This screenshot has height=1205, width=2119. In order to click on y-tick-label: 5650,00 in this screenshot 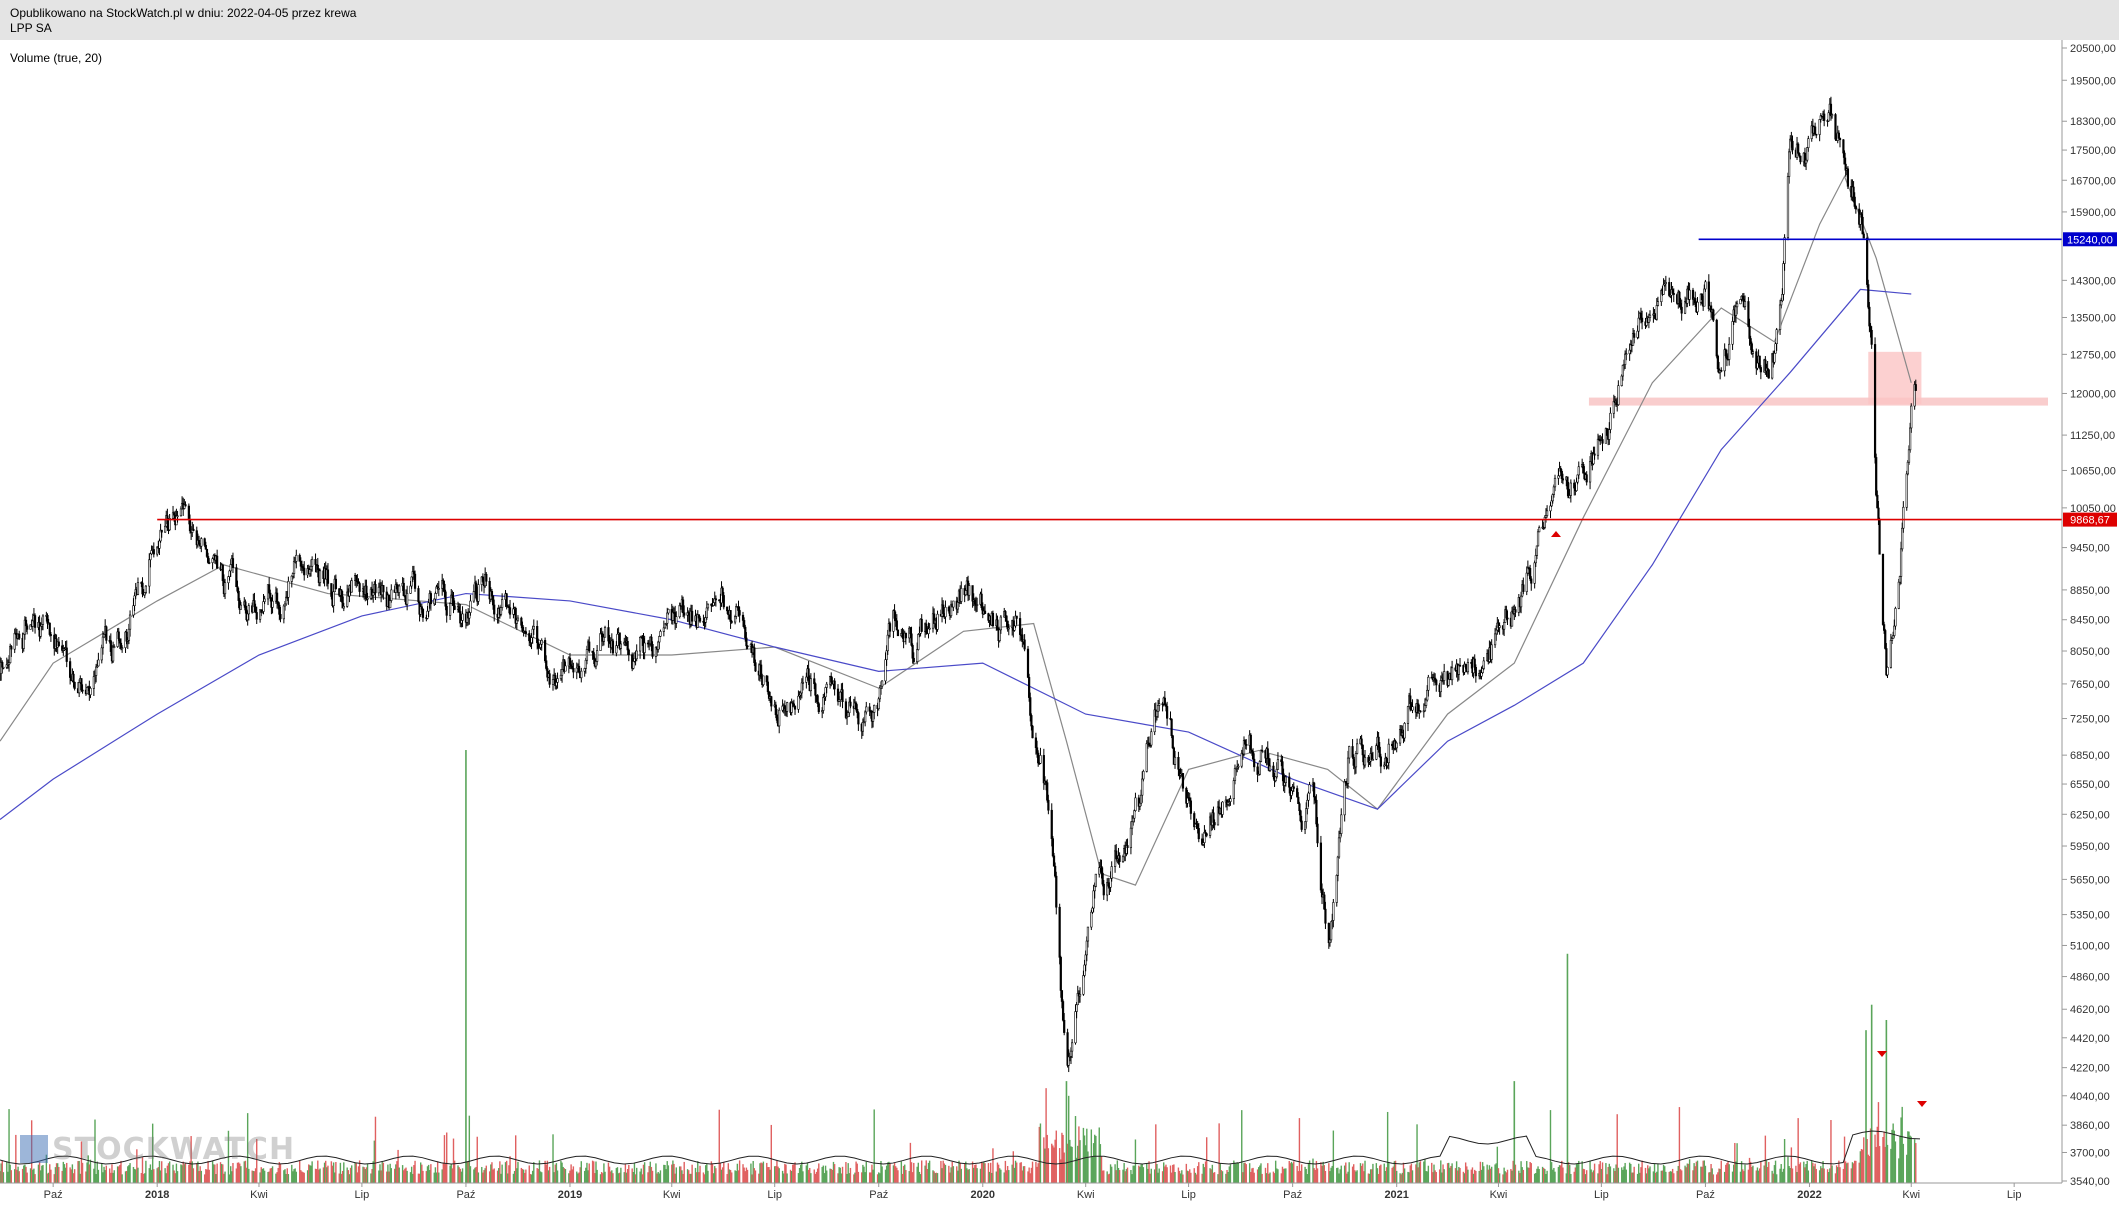, I will do `click(2090, 880)`.